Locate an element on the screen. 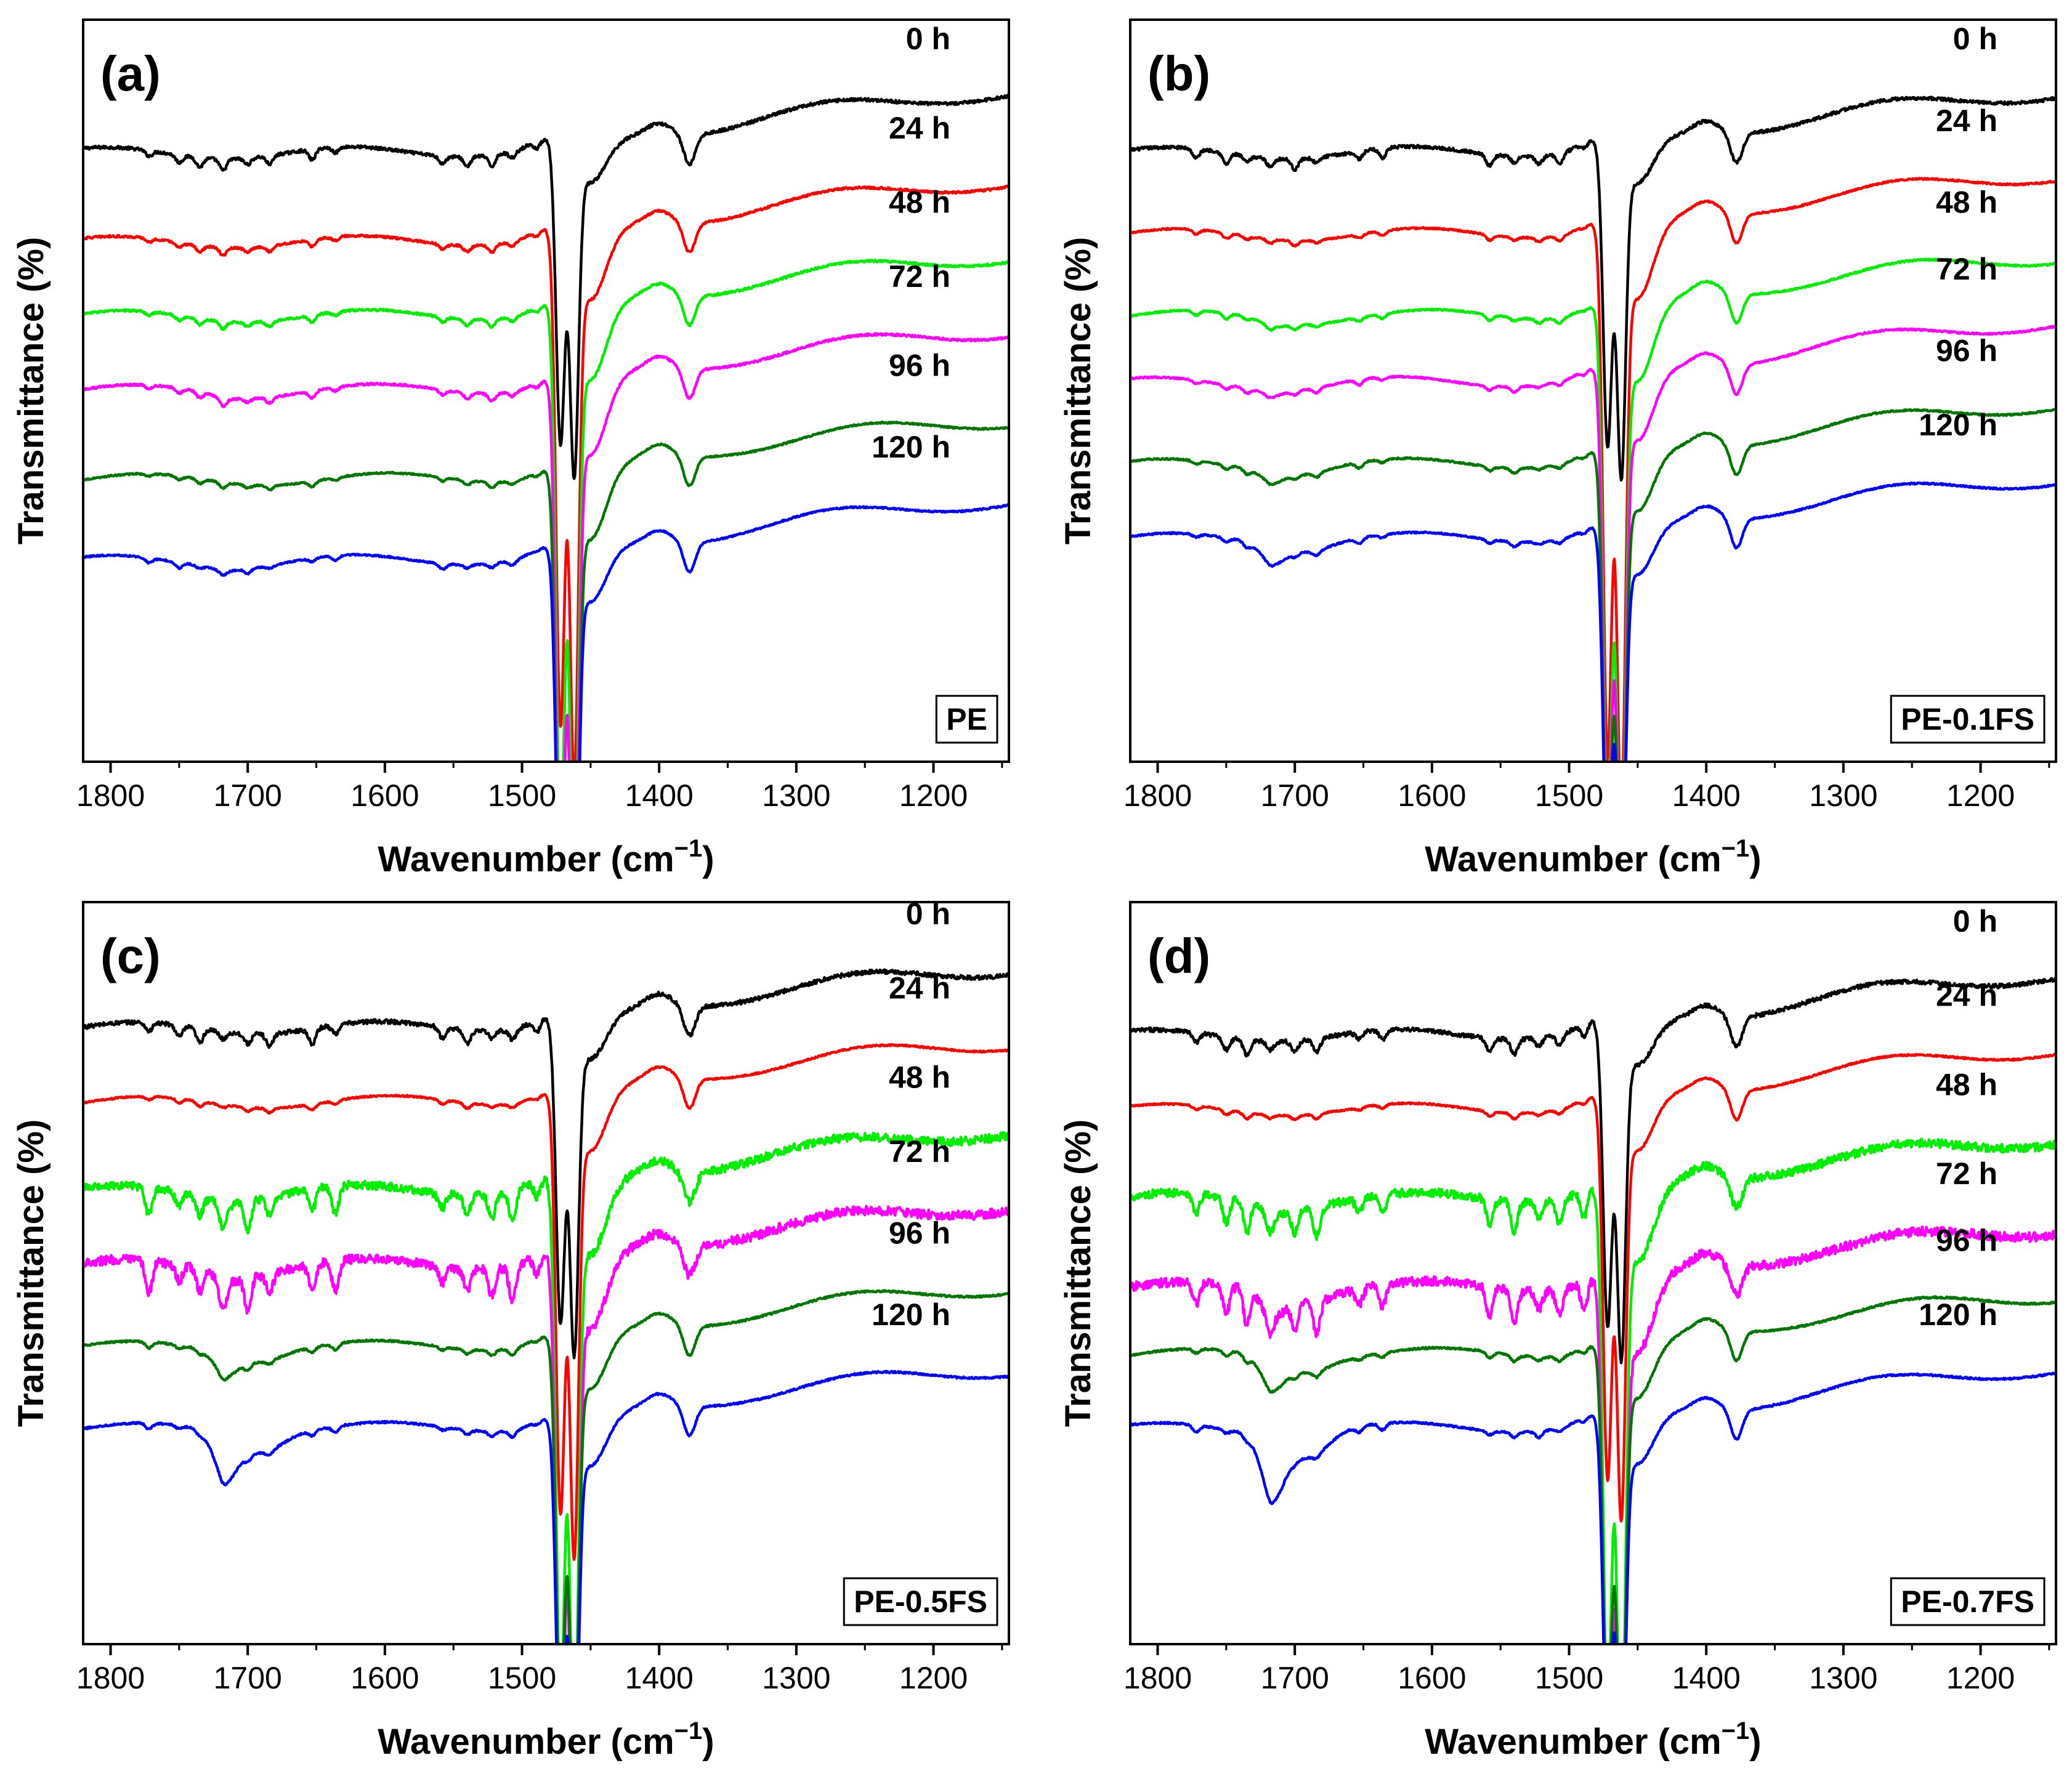 The height and width of the screenshot is (1787, 2072). sample-label-box: PE is located at coordinates (966, 719).